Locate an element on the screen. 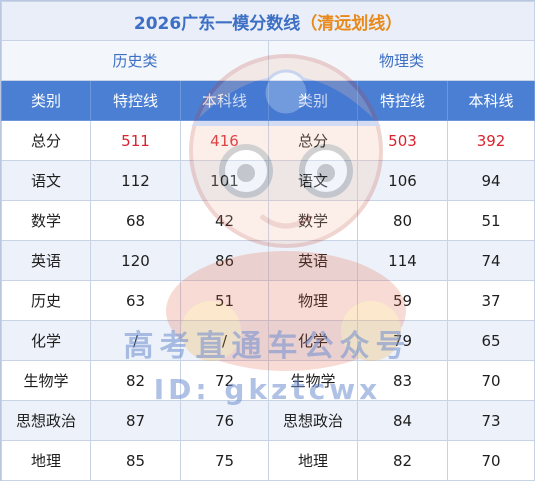  title-sub: （清远划线） is located at coordinates (351, 23).